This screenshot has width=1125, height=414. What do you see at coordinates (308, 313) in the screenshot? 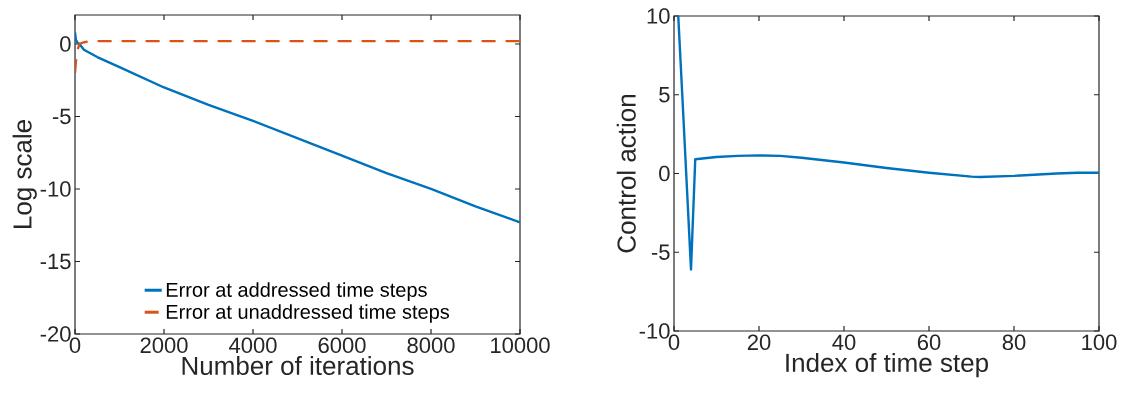
I see `legend-label: Error at unaddressed time steps` at bounding box center [308, 313].